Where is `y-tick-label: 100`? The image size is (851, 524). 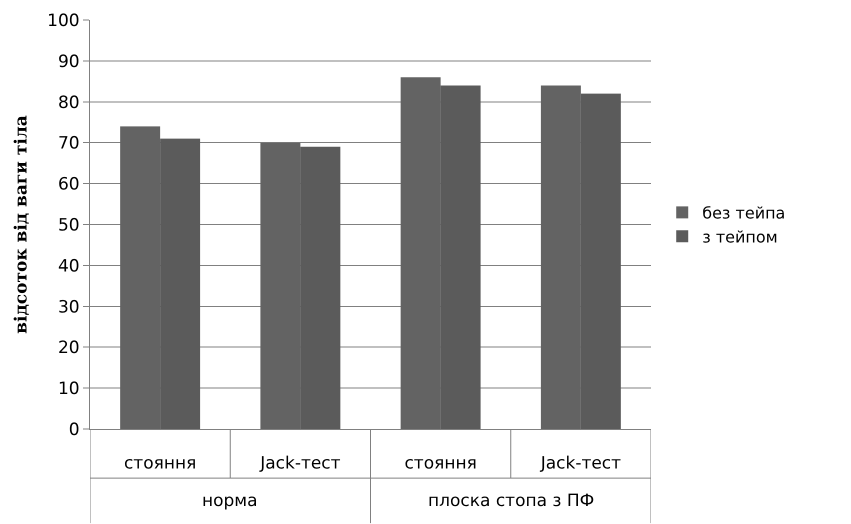
y-tick-label: 100 is located at coordinates (63, 20).